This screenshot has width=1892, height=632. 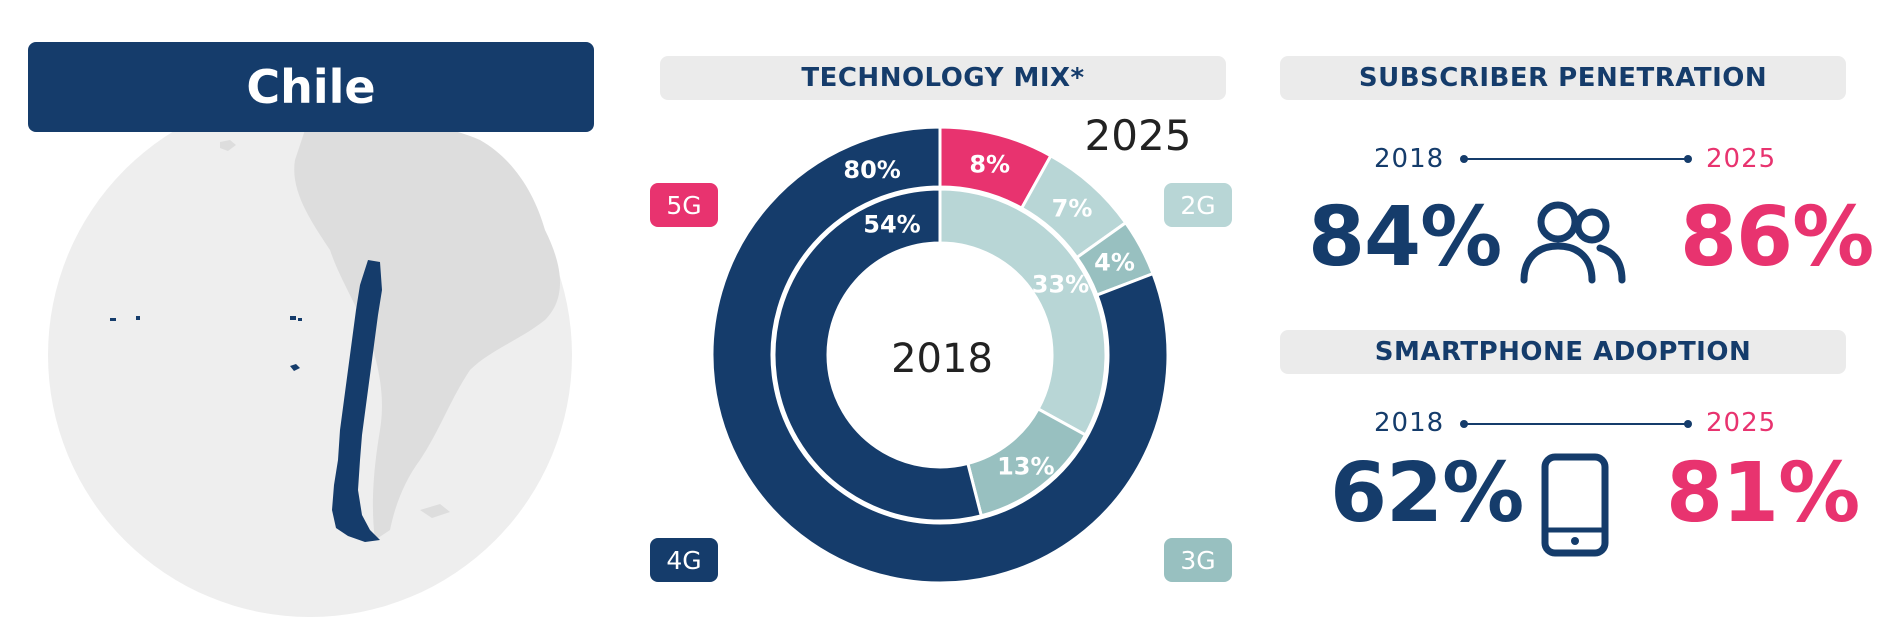 I want to click on slice-labels: 8% 7%4% 80% 33% 13% 54%, so click(x=989, y=315).